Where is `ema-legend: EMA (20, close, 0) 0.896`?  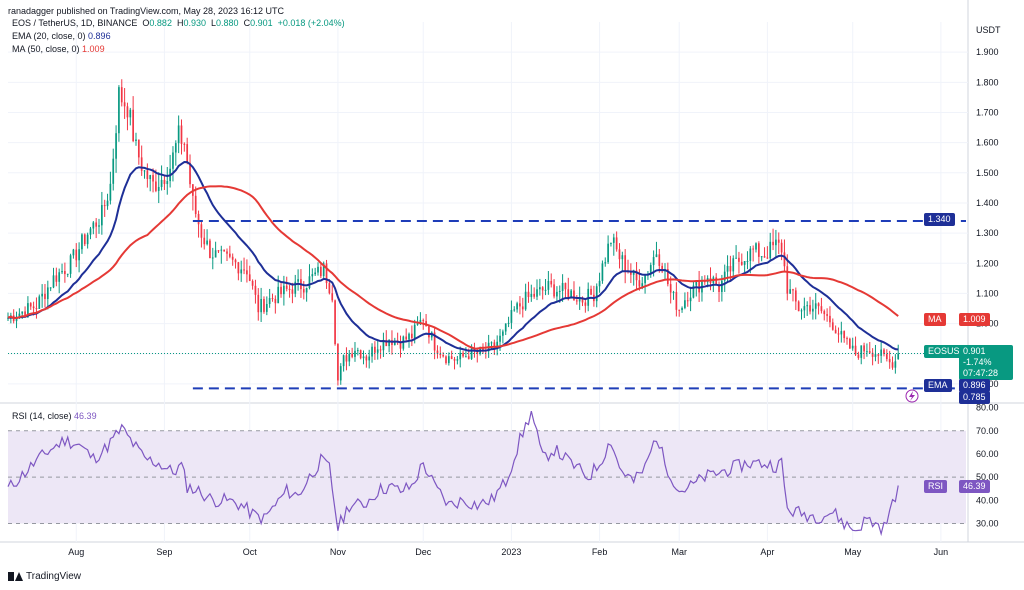
ema-legend: EMA (20, close, 0) 0.896 is located at coordinates (61, 36).